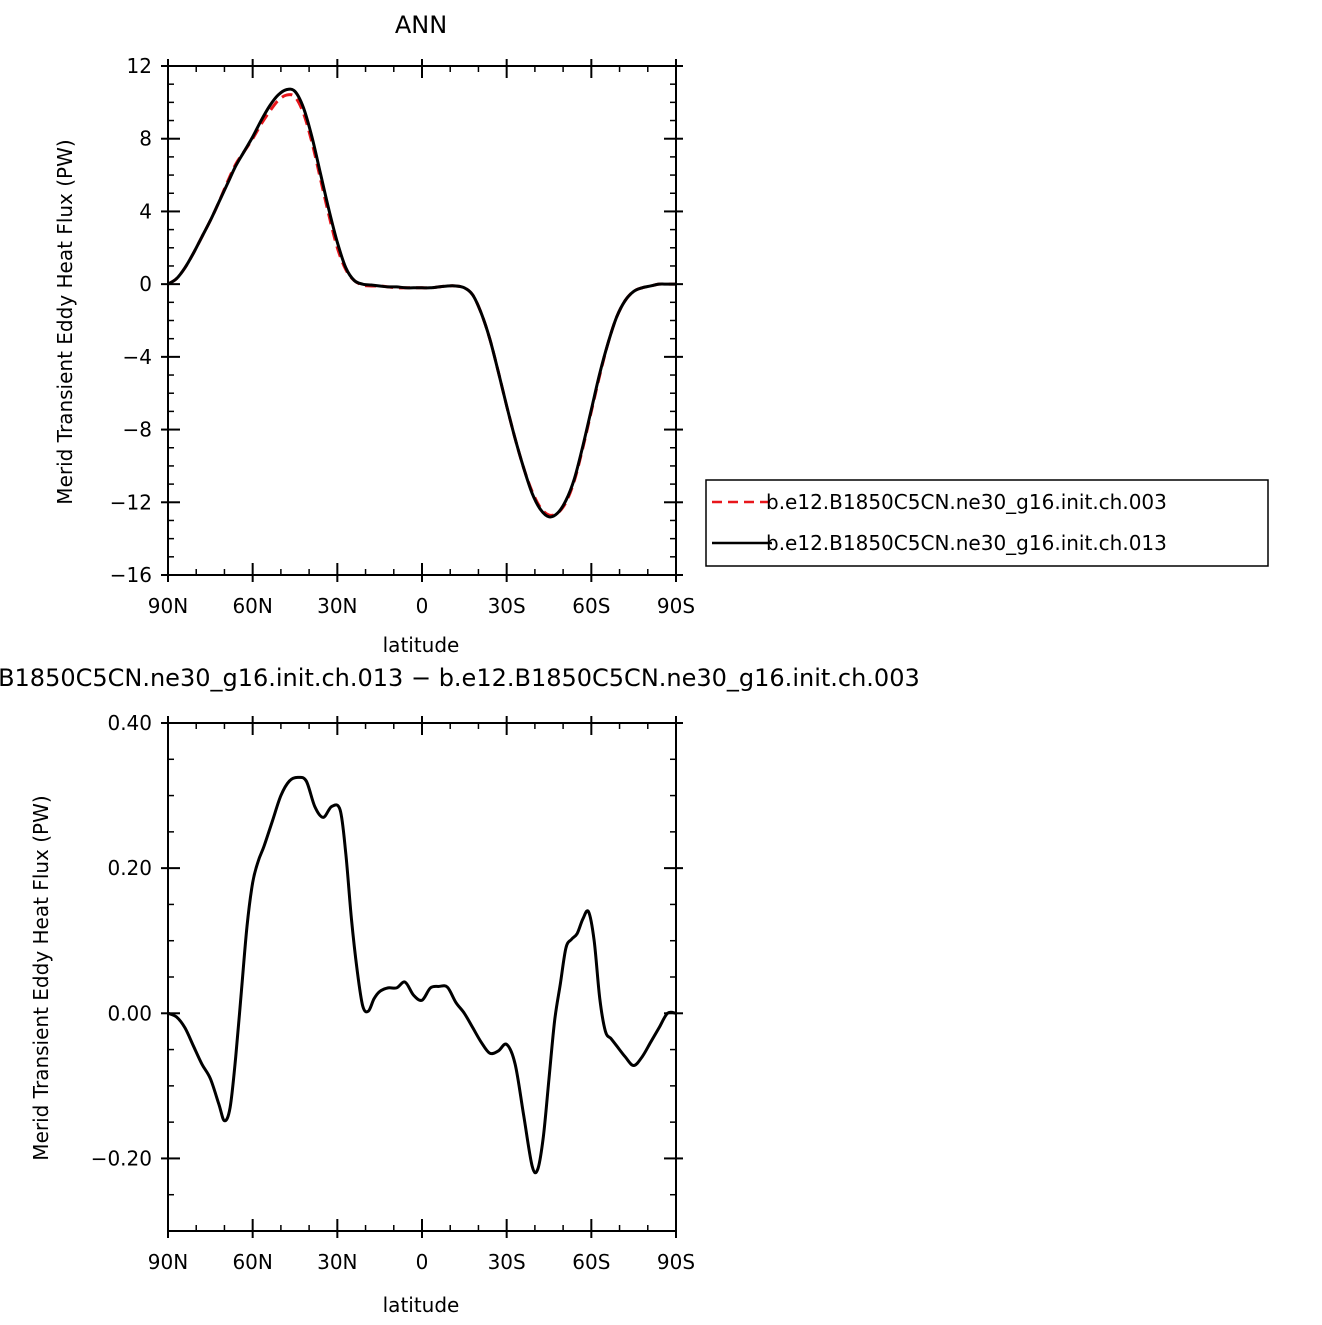 This screenshot has width=1322, height=1325. What do you see at coordinates (145, 284) in the screenshot?
I see `top-y-tick-label: 0` at bounding box center [145, 284].